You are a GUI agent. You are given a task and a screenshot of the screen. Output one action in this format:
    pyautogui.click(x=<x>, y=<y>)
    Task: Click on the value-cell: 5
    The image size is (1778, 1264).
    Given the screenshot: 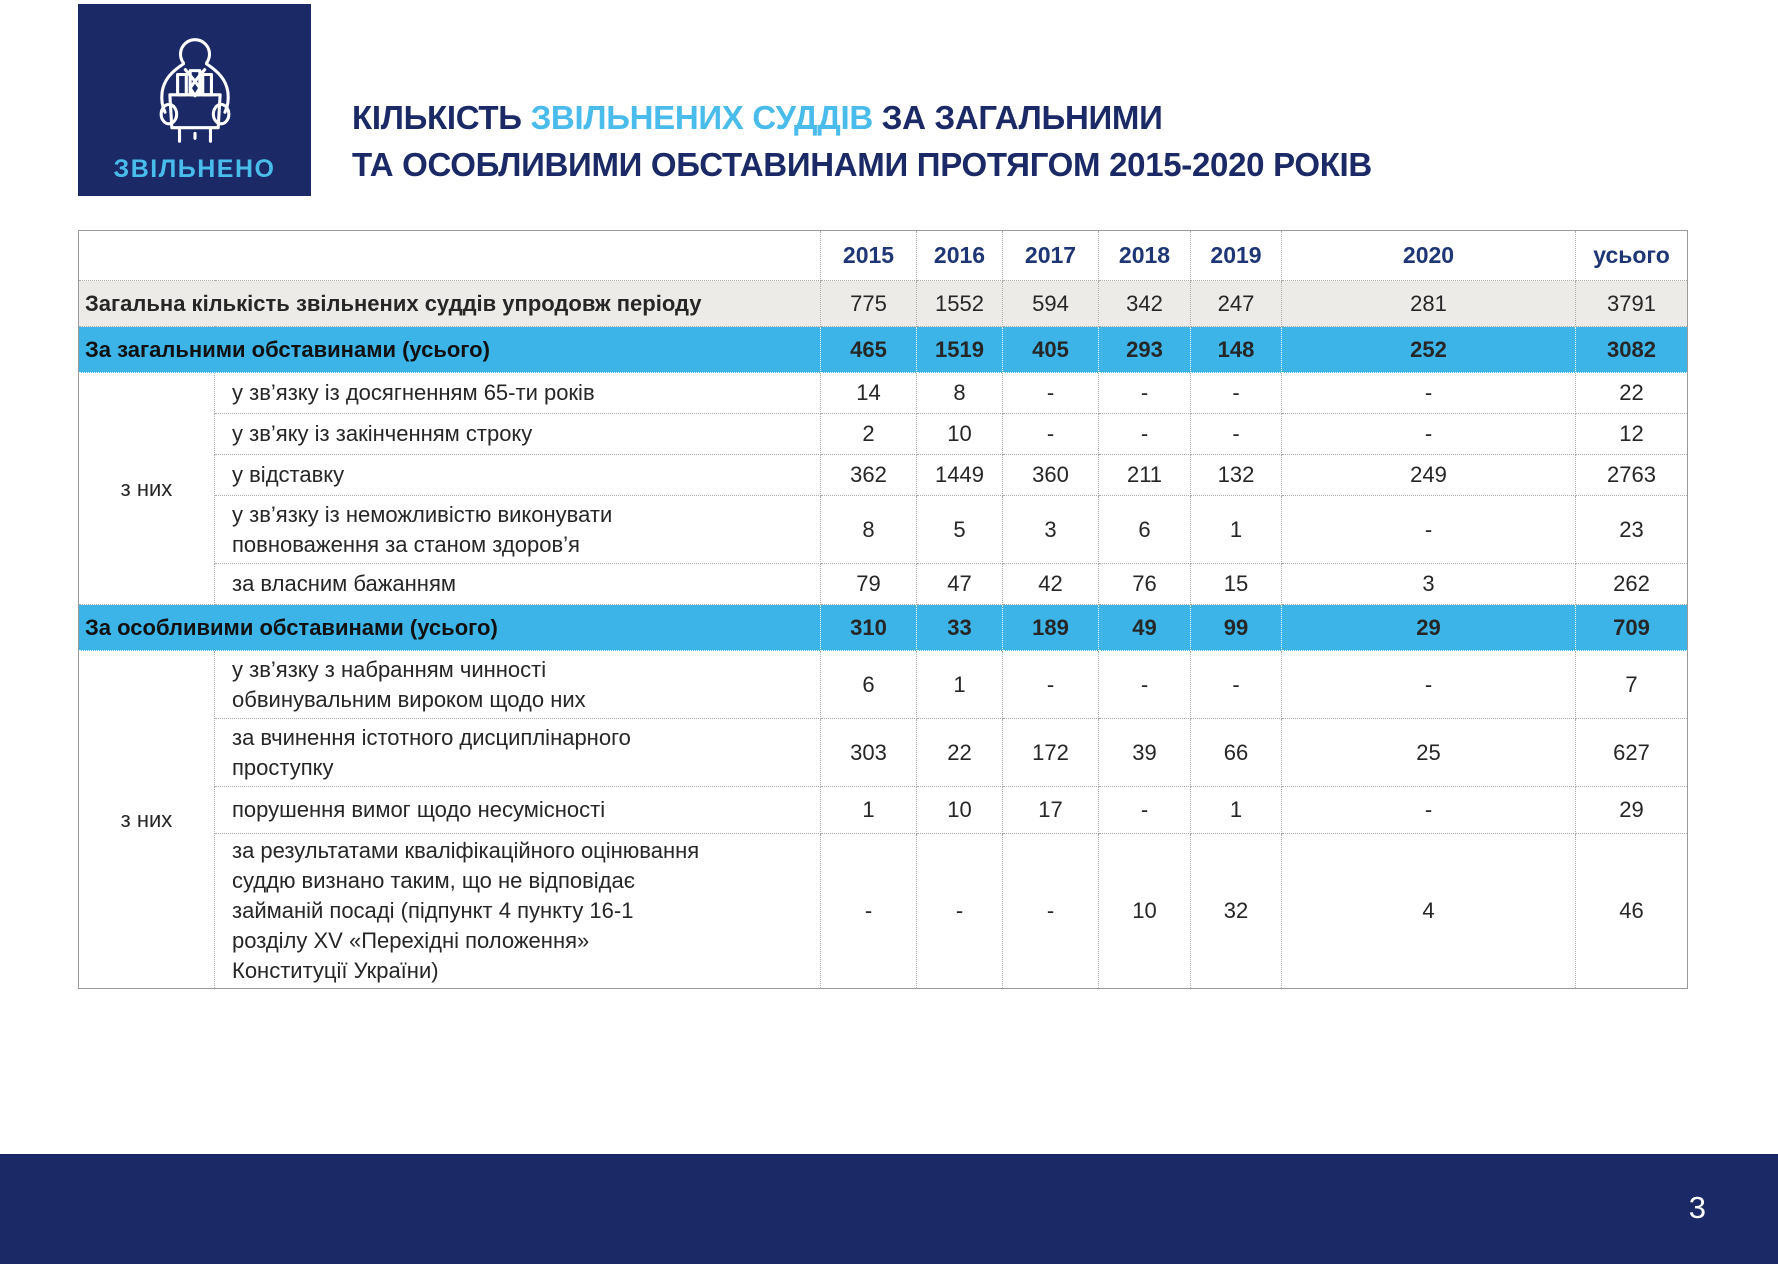 What is the action you would take?
    pyautogui.click(x=959, y=529)
    